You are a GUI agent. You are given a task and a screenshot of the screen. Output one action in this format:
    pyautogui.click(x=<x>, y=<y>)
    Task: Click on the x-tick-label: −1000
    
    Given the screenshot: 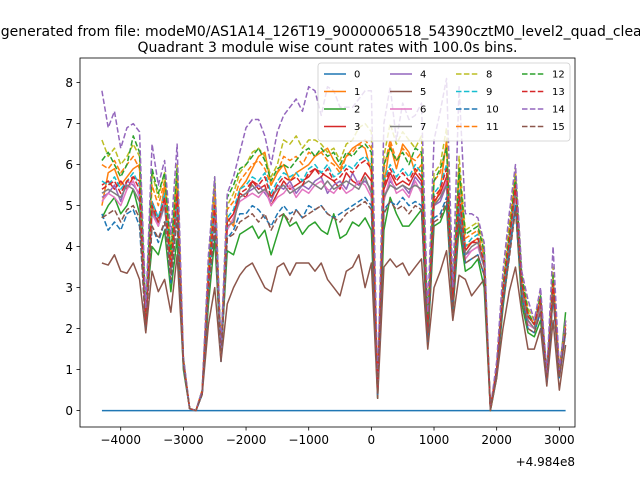 What is the action you would take?
    pyautogui.click(x=308, y=440)
    